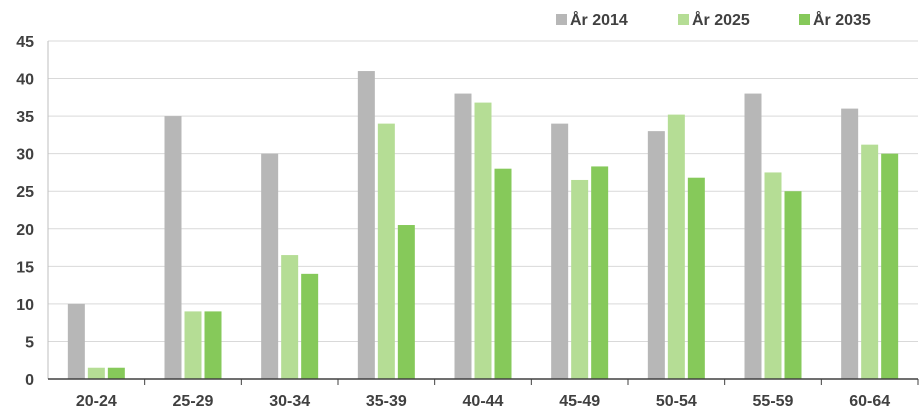 Image resolution: width=921 pixels, height=413 pixels. I want to click on legend: År 2014 År 2025 År 2035, so click(713, 19).